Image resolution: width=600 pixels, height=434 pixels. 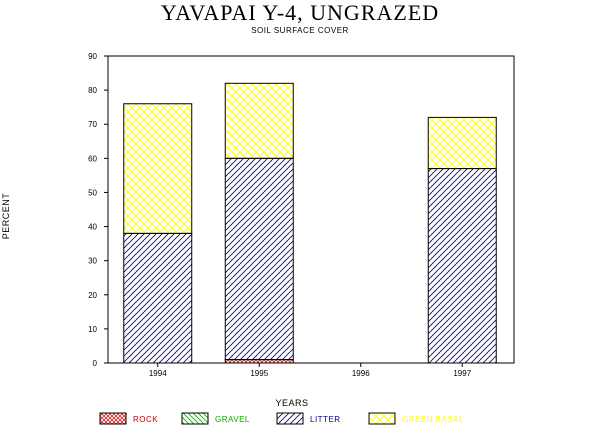 I want to click on legend-swatch-rock, so click(x=113, y=418).